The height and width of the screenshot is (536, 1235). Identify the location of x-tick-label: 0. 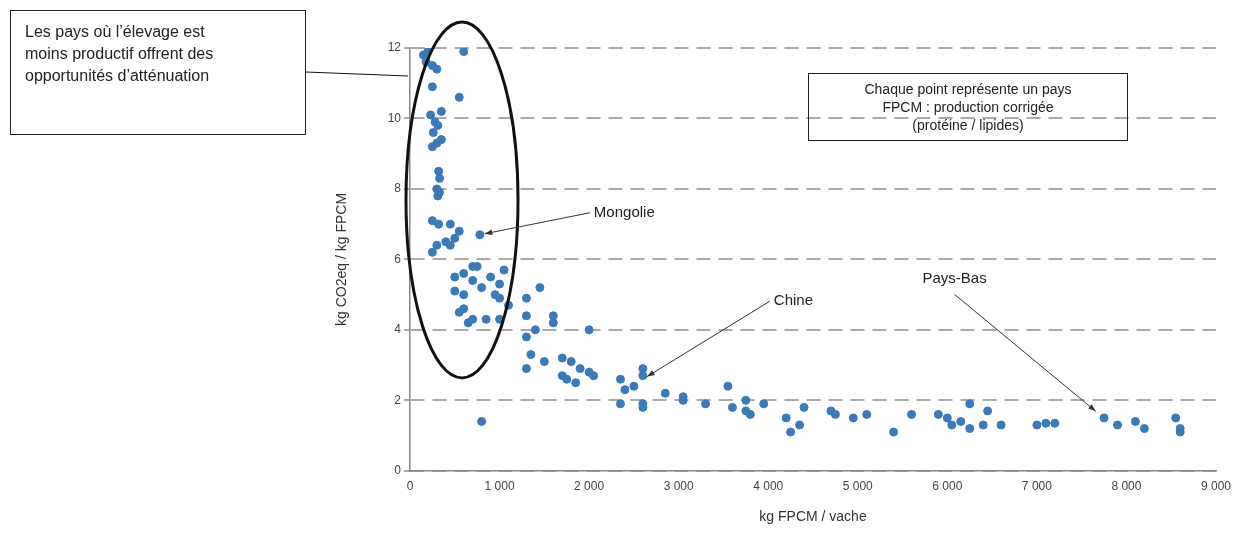
(410, 486).